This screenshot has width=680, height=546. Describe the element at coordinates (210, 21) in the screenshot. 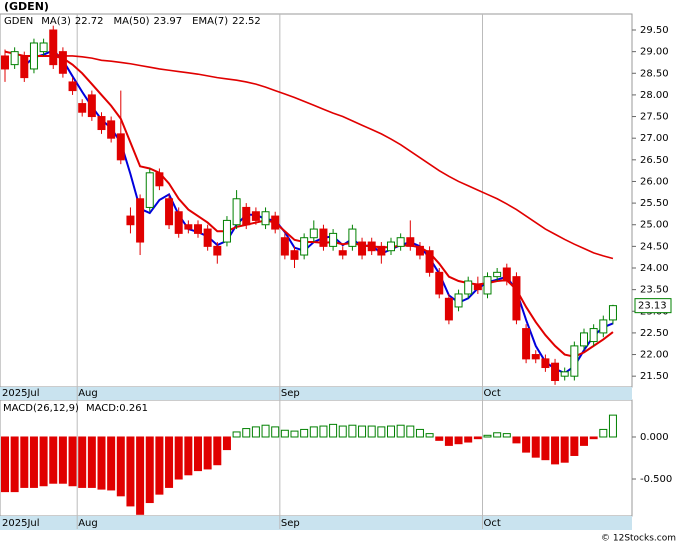

I see `legend-name: EMA(7)` at that location.